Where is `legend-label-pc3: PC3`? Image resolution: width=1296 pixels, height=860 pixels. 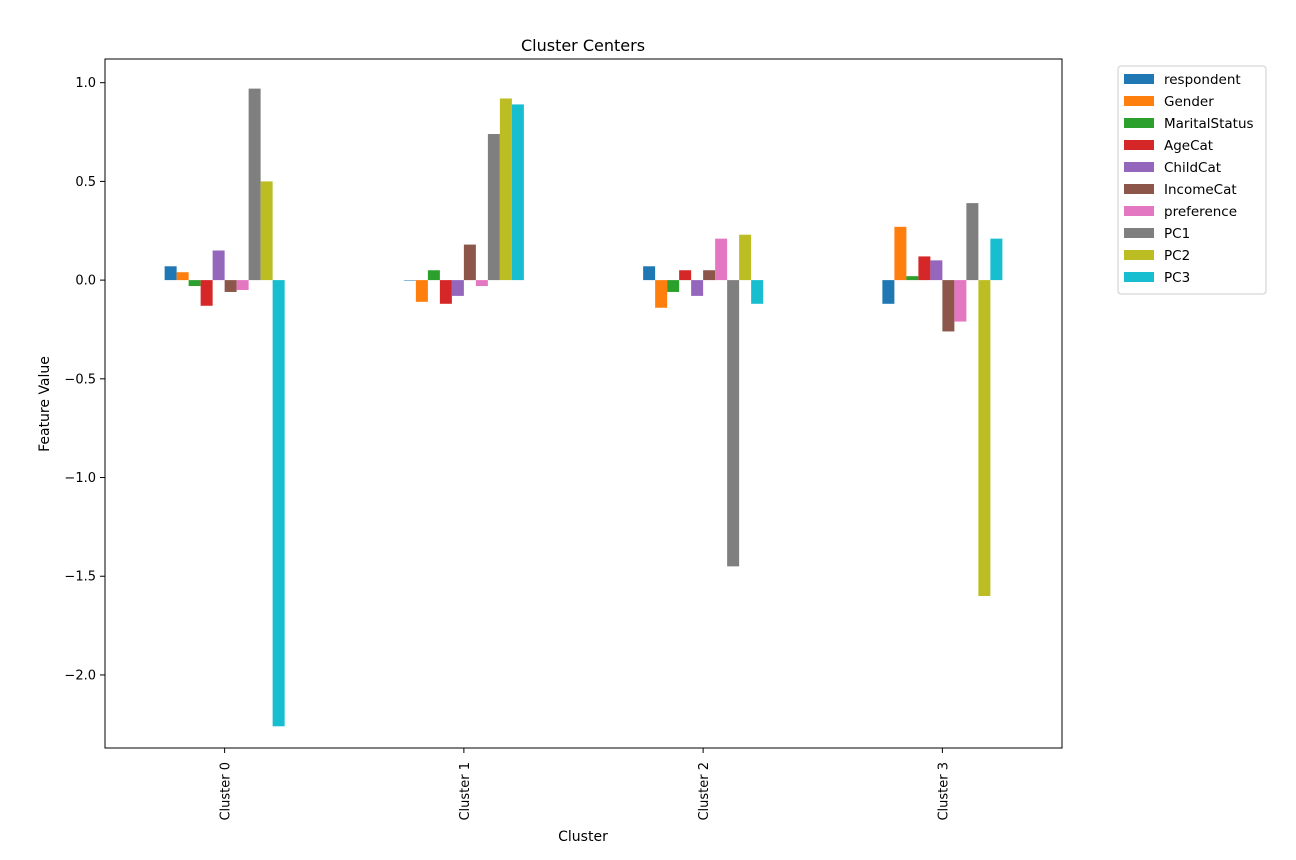
legend-label-pc3: PC3 is located at coordinates (1177, 278).